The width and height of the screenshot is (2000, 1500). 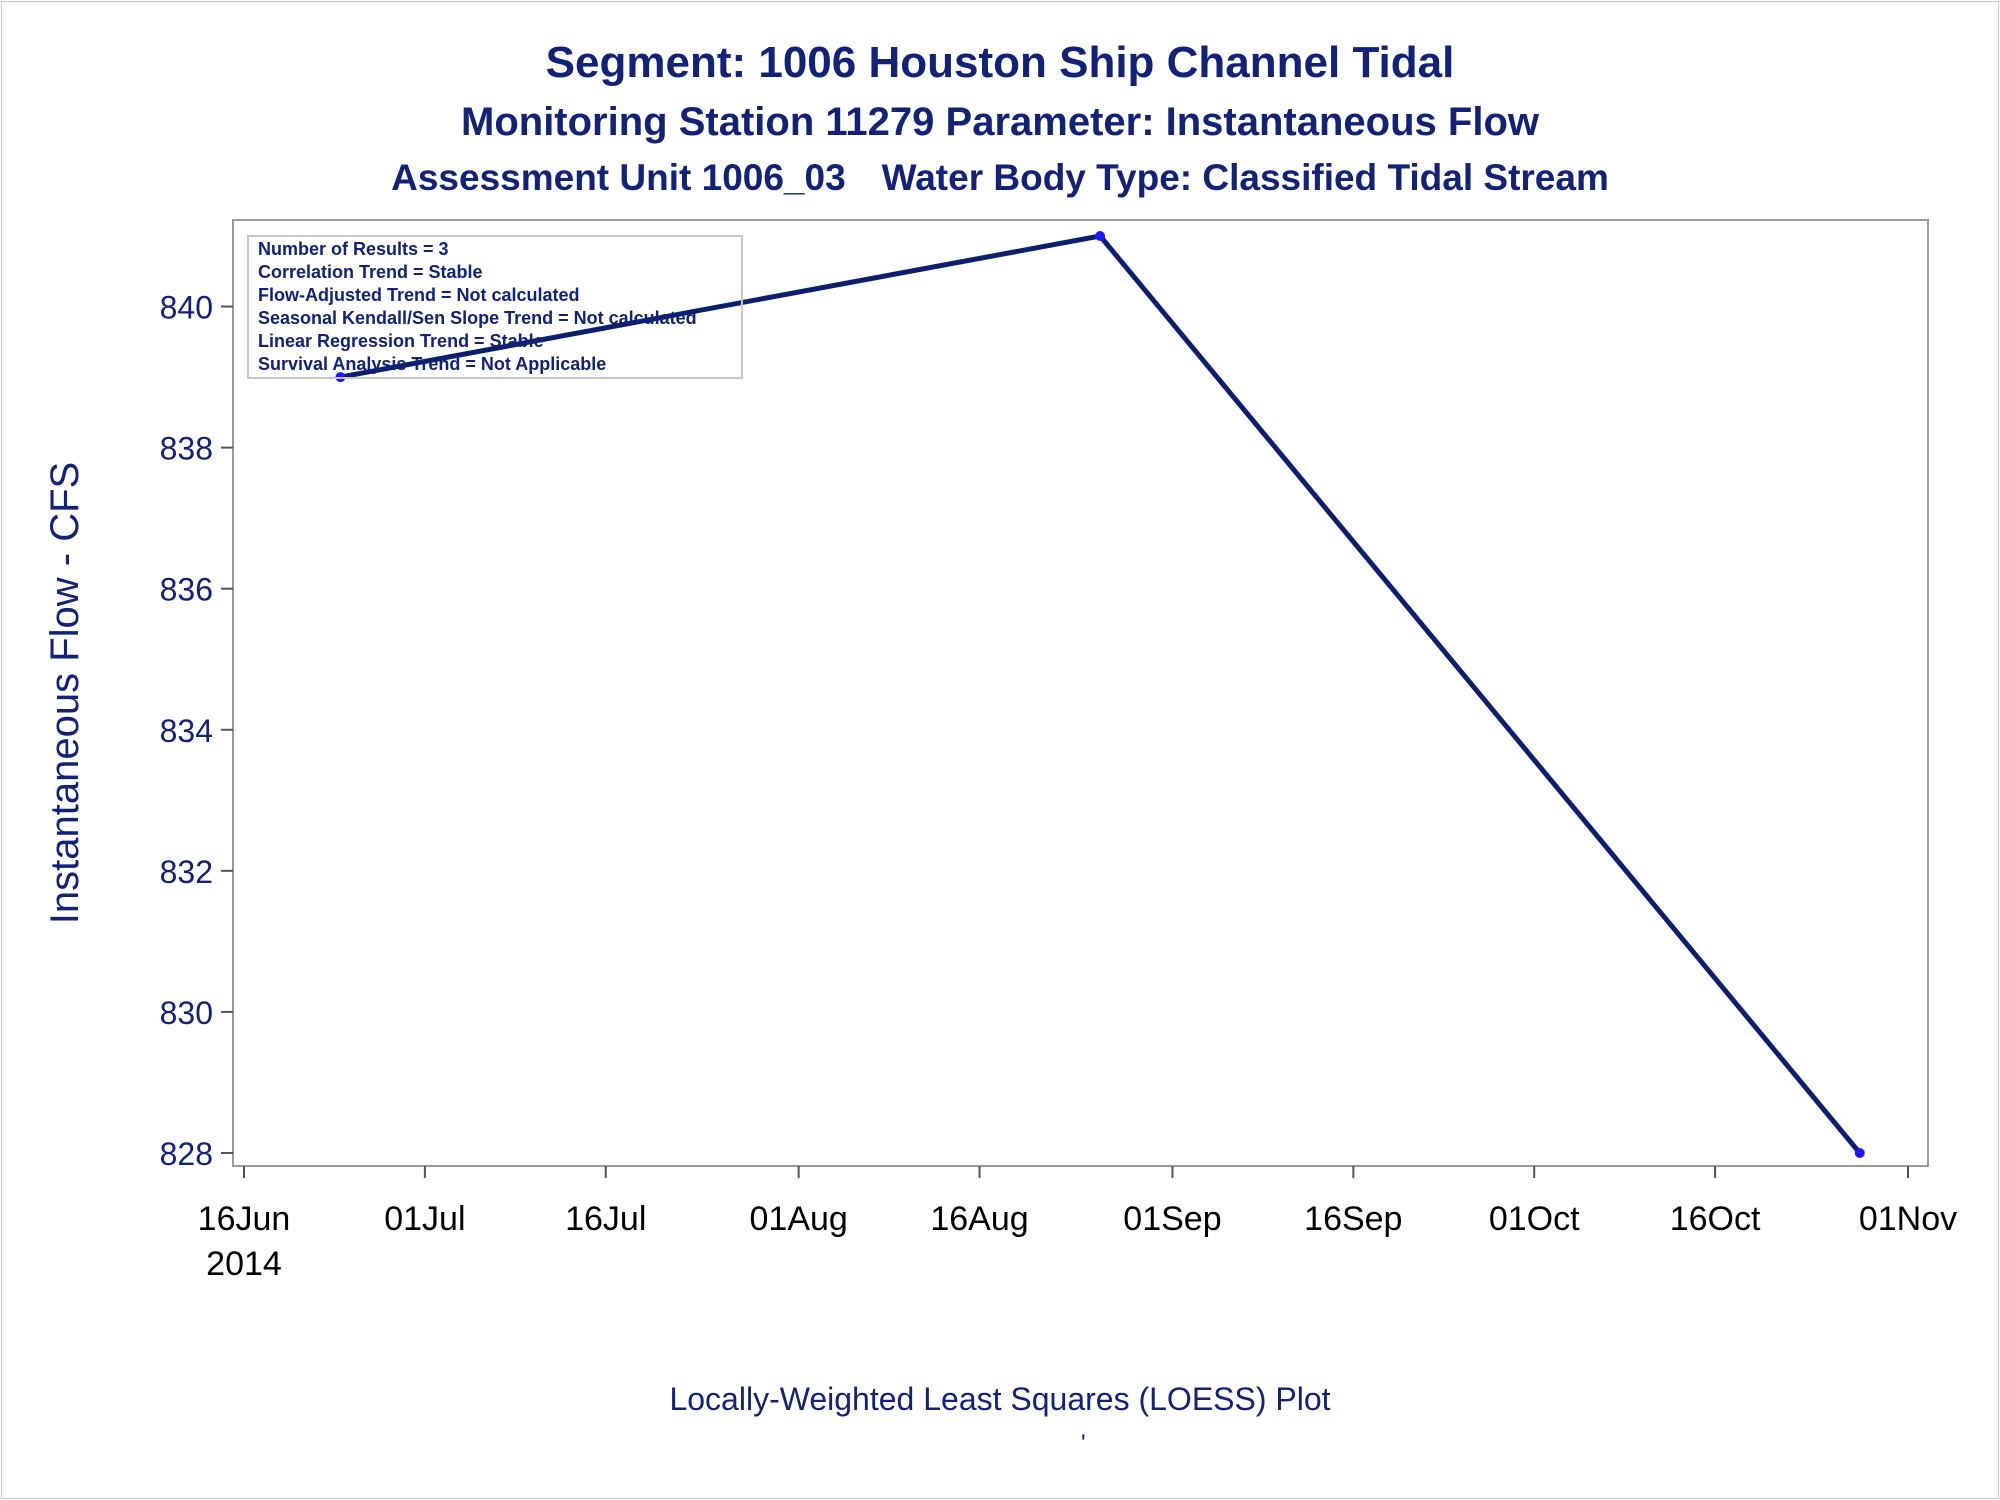 I want to click on x-tick-label: 01Jul, so click(x=424, y=1219).